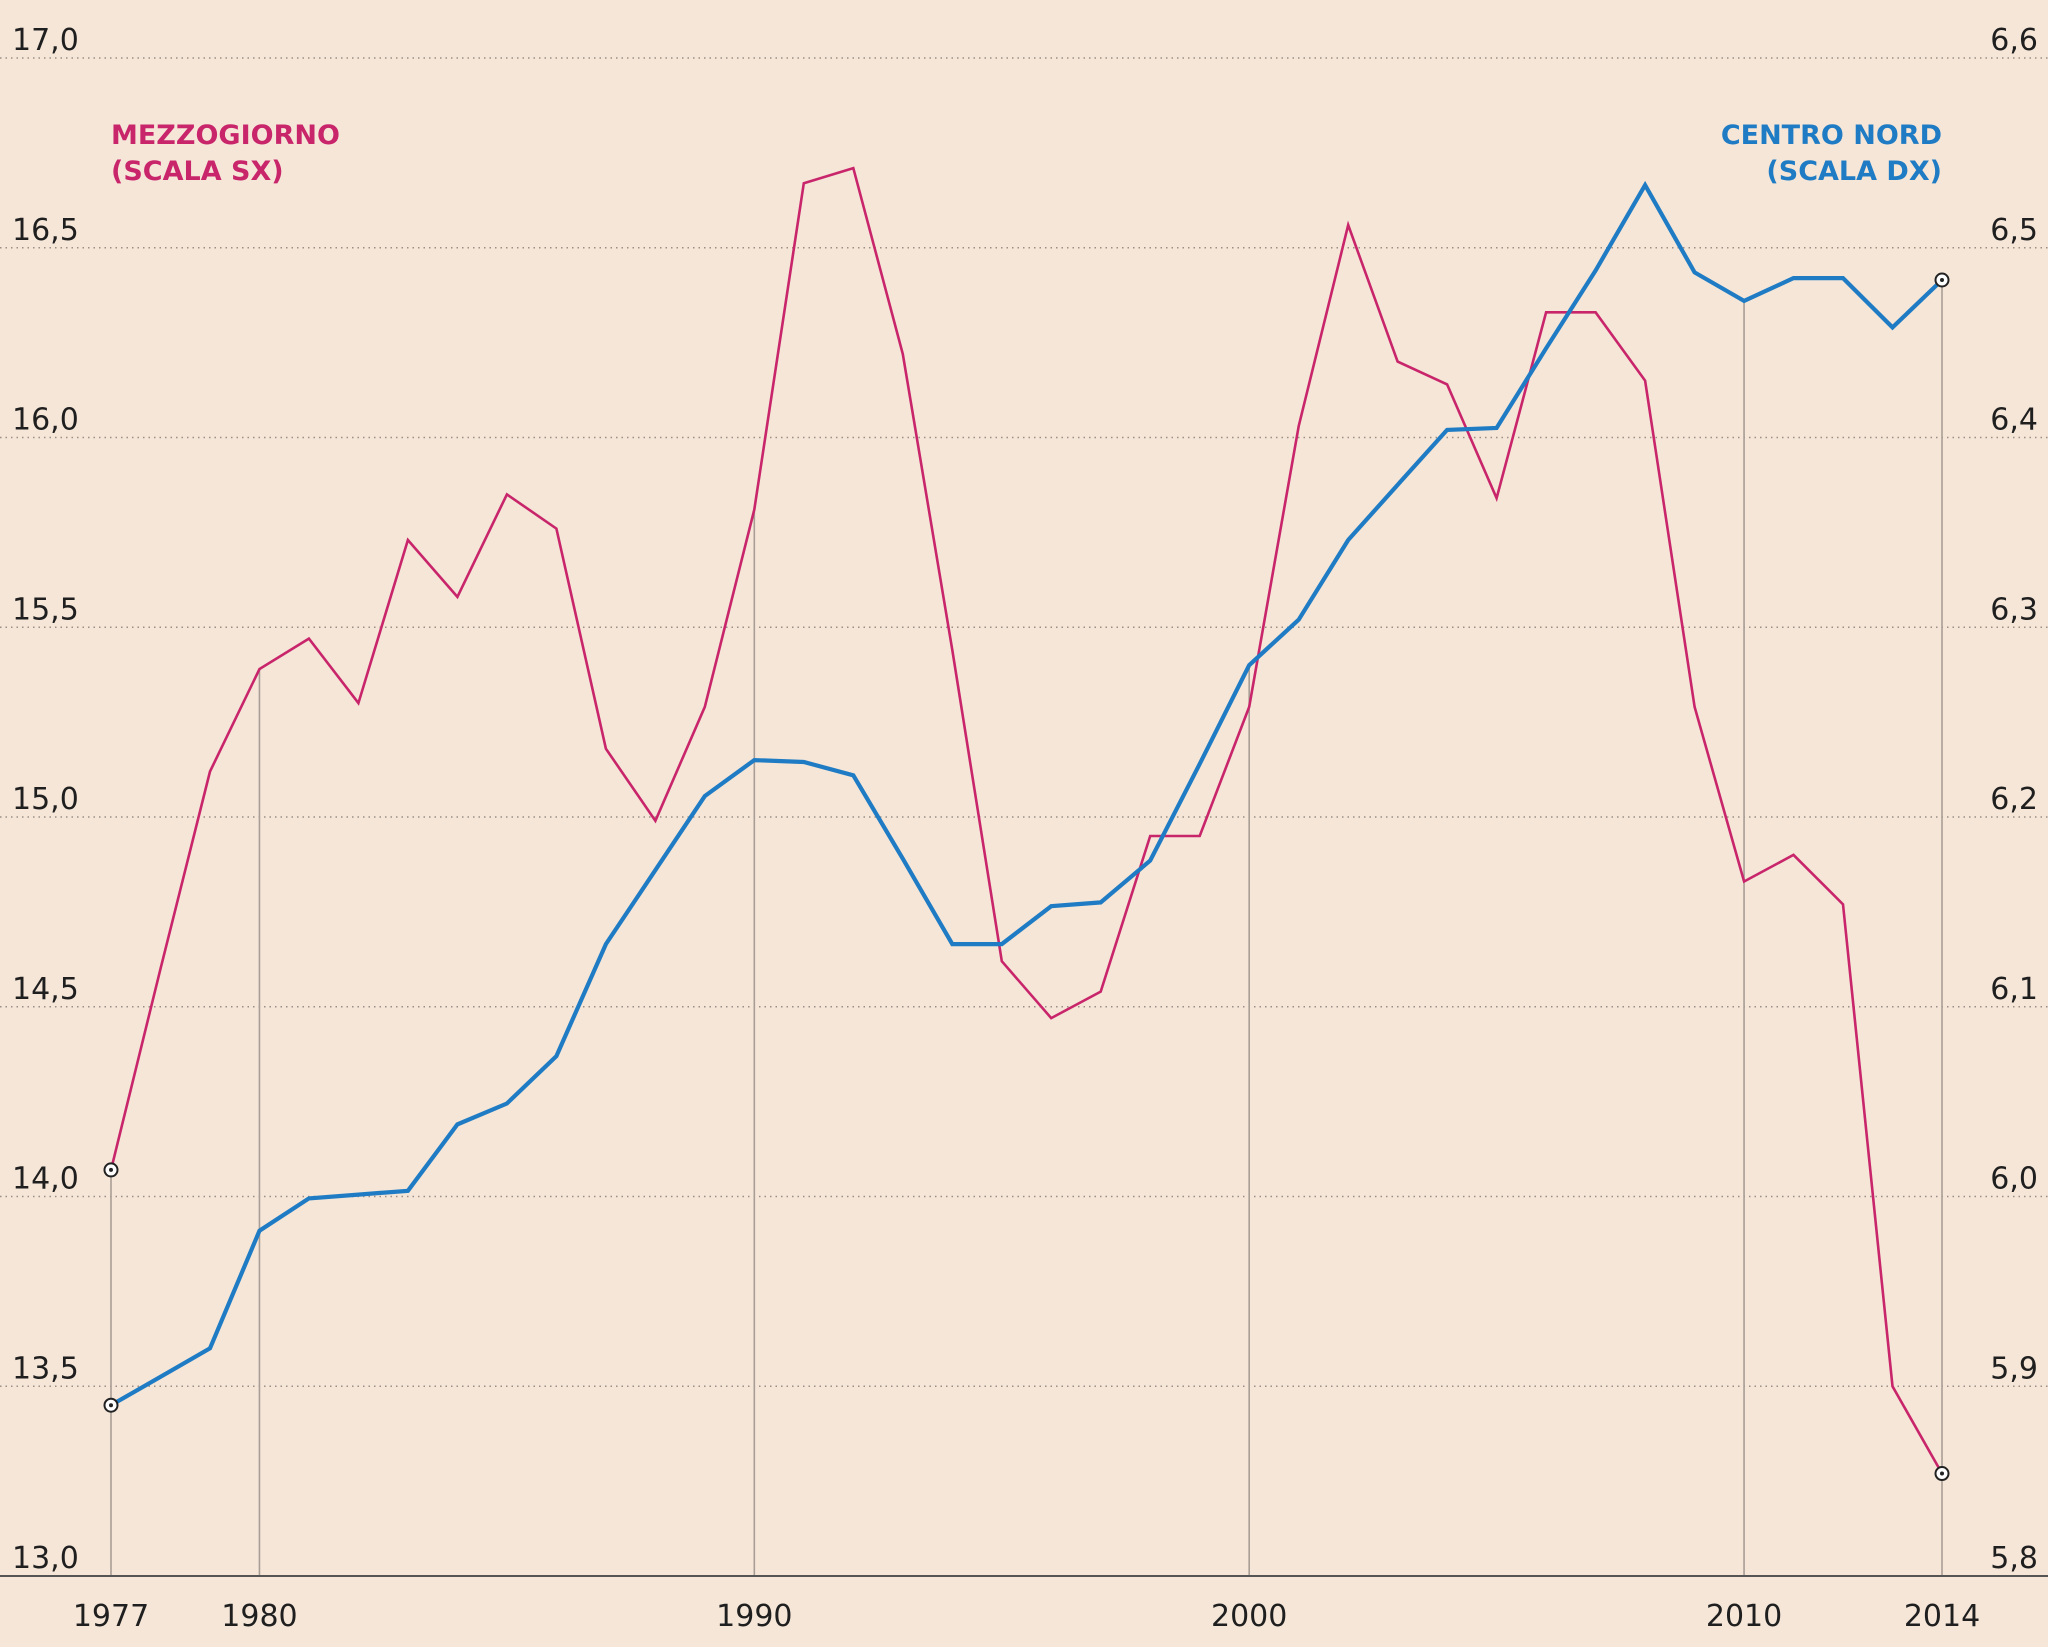  Describe the element at coordinates (1942, 1616) in the screenshot. I see `x-tick-label: 2014` at that location.